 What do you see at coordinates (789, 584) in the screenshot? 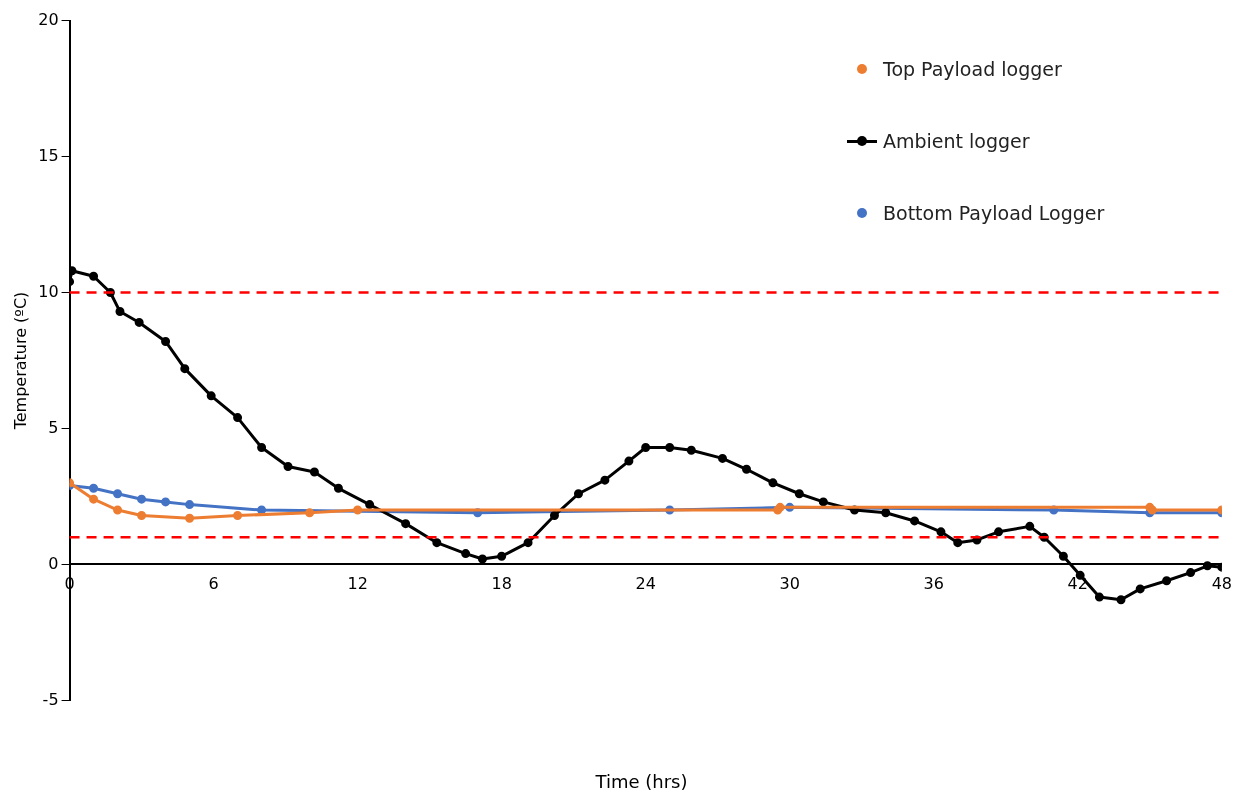
I see `x-tick-label: 30` at bounding box center [789, 584].